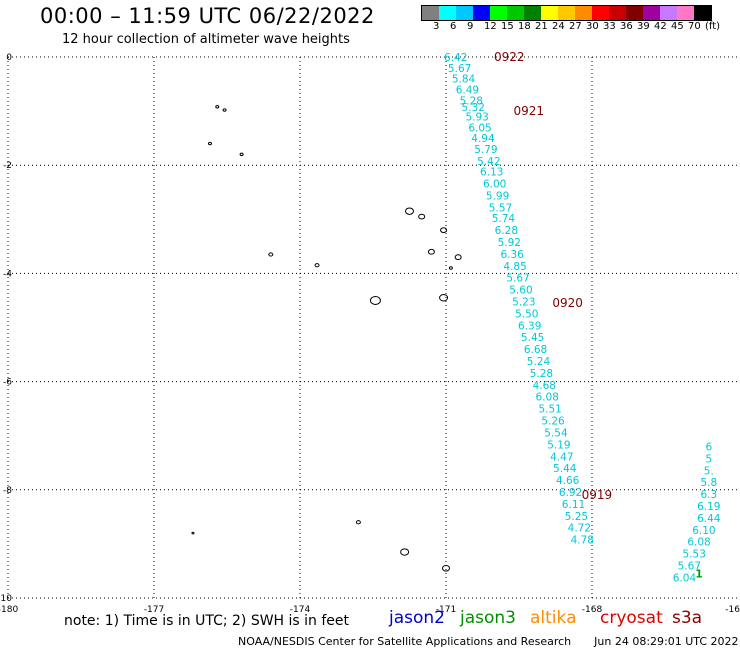  What do you see at coordinates (694, 555) in the screenshot?
I see `wave-height-value: 5.53` at bounding box center [694, 555].